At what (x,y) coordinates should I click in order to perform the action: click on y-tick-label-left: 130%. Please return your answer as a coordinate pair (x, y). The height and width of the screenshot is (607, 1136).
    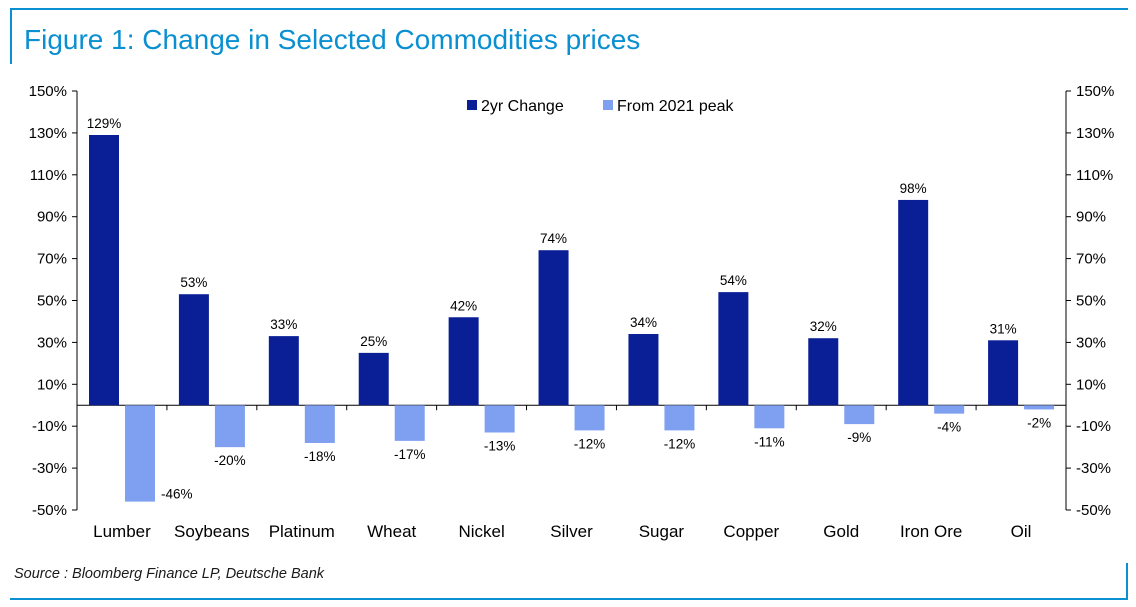
    Looking at the image, I should click on (48, 133).